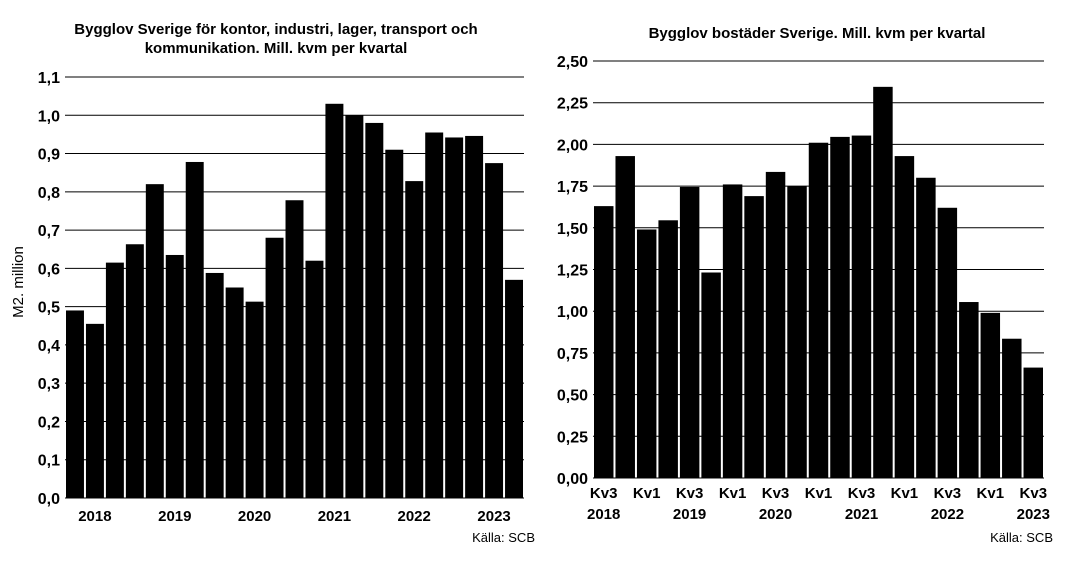 The image size is (1067, 562). I want to click on left-y-tick-labels: 0,0 0,1 0,2 0,3 0,4 0,5 0,6 0,7 0,8 0,9 1,0 1,1, so click(49, 289).